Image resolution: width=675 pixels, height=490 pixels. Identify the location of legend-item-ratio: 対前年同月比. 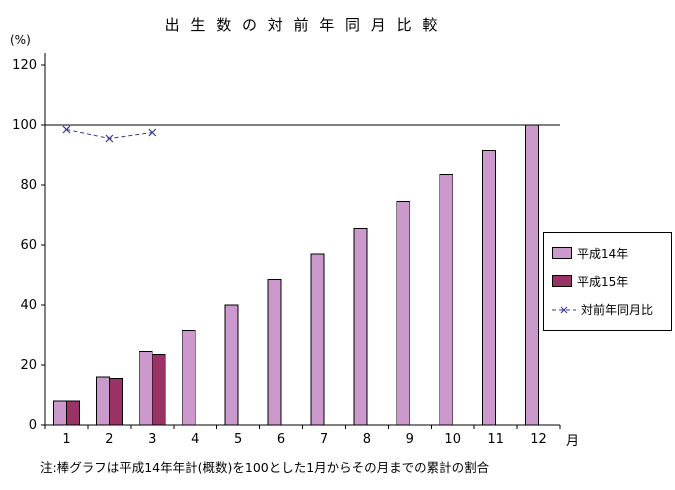
(609, 309).